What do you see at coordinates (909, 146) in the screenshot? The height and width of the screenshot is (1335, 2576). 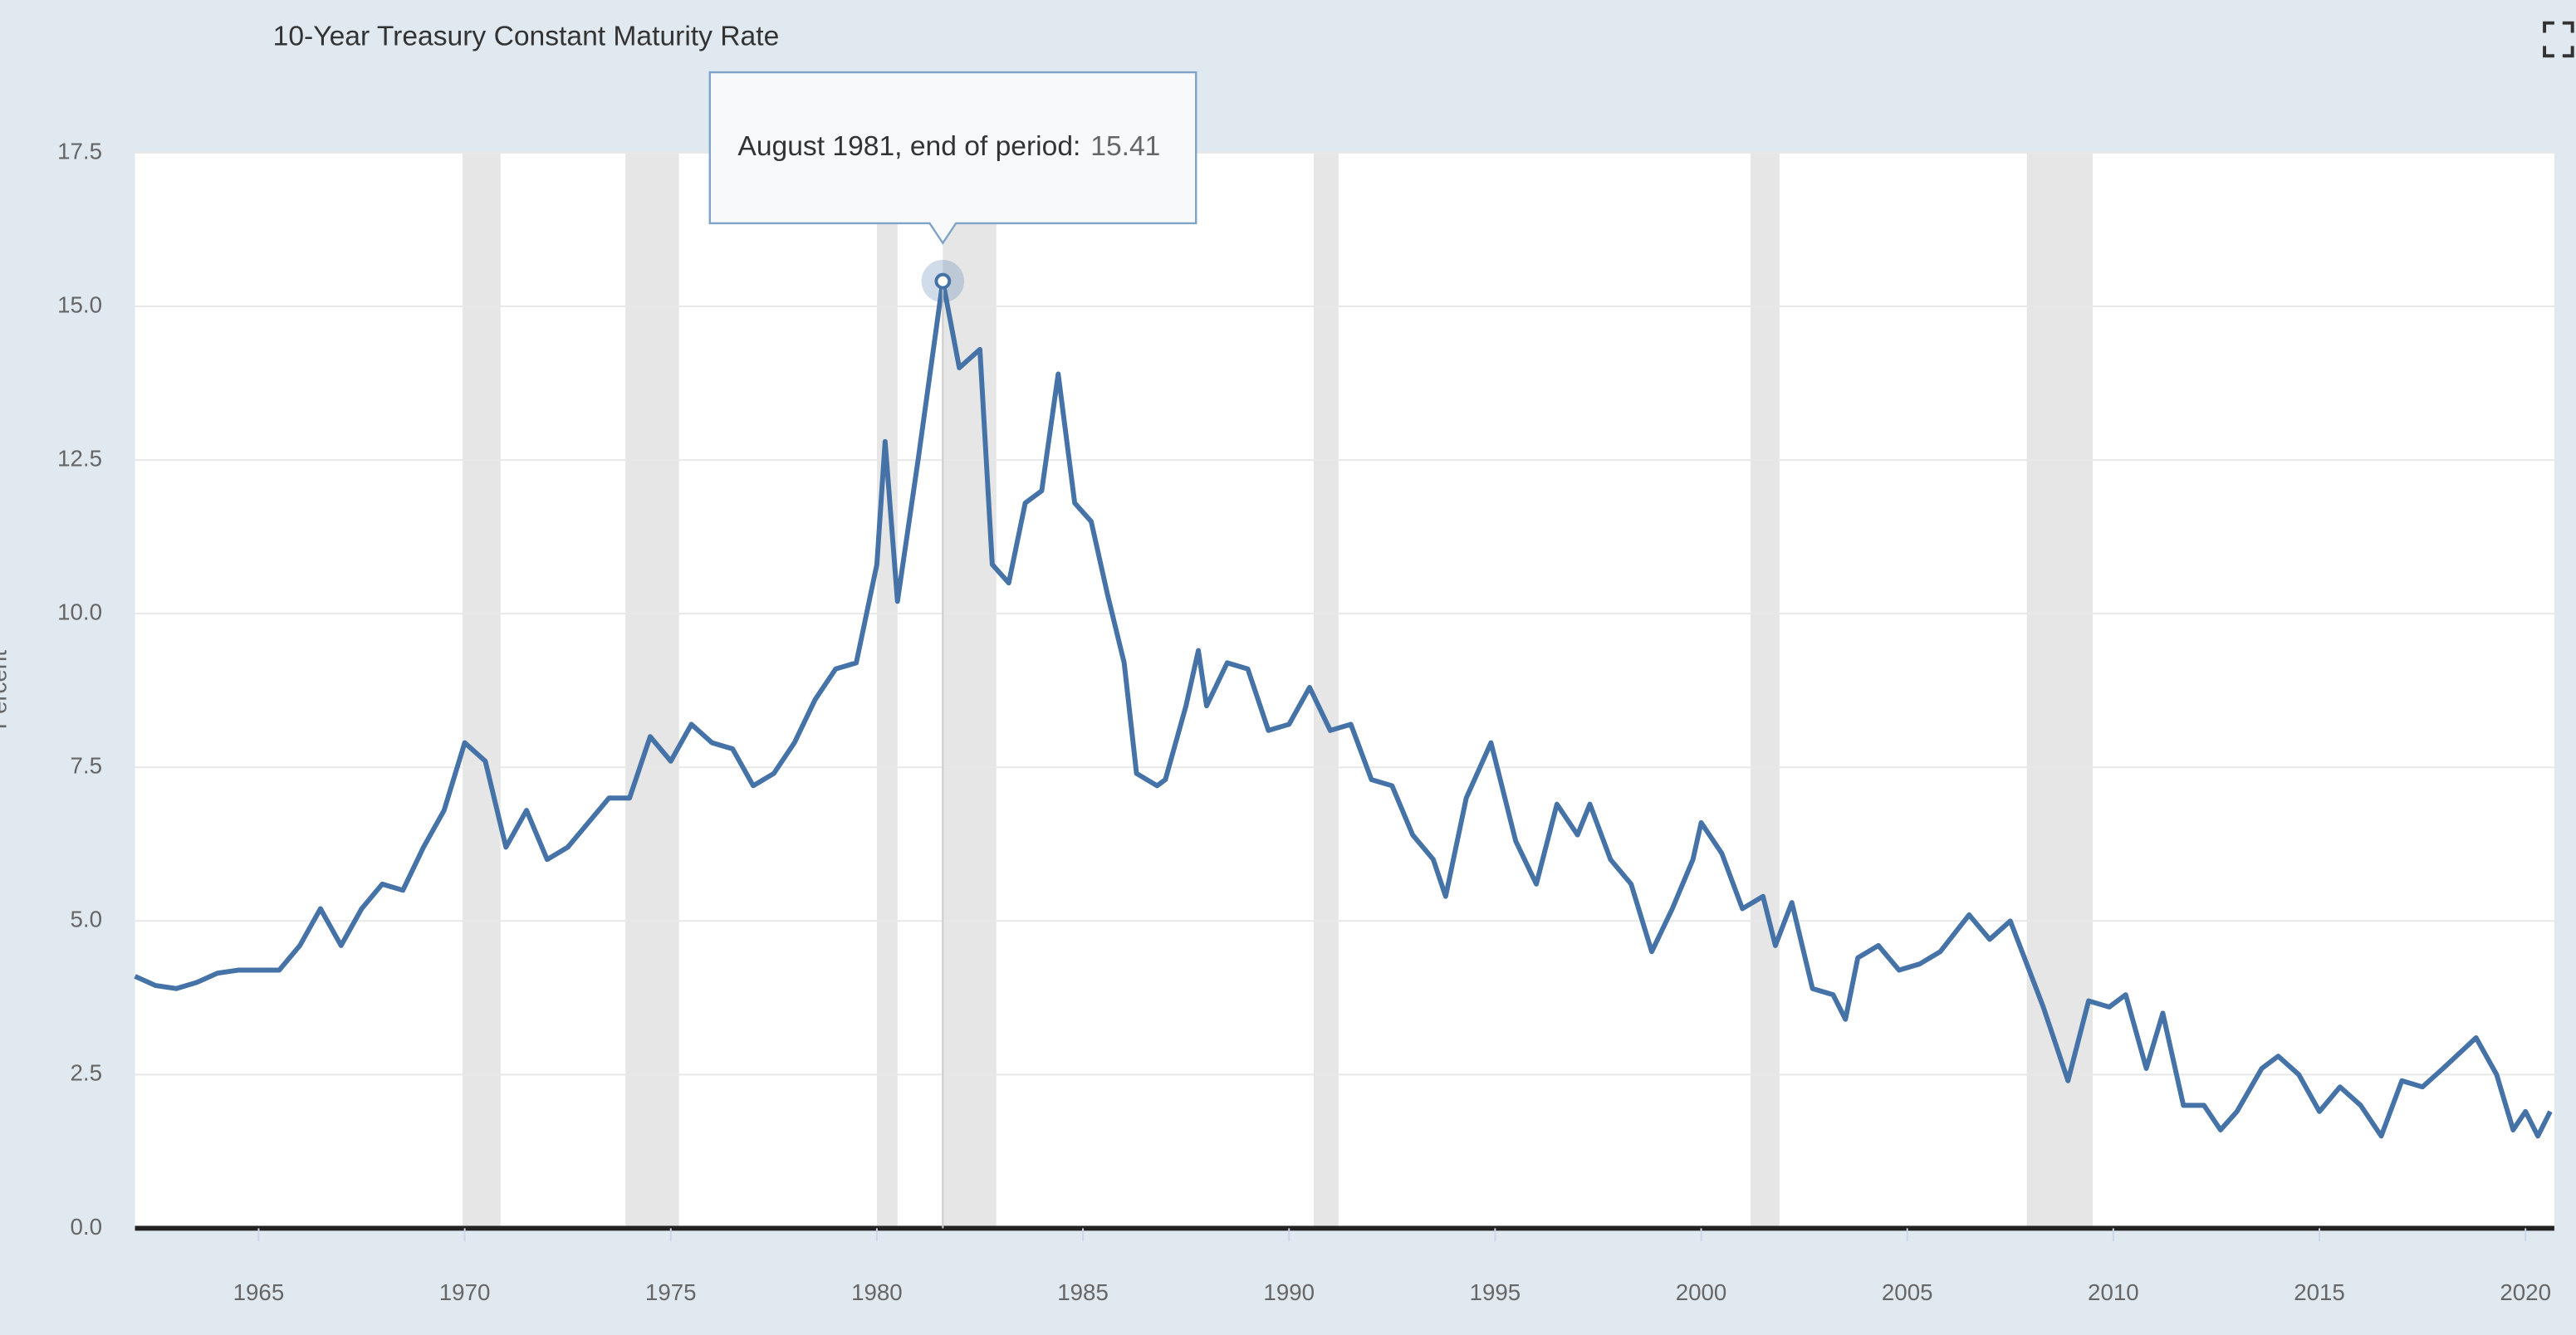 I see `tooltip-label: August 1981, end of period:` at bounding box center [909, 146].